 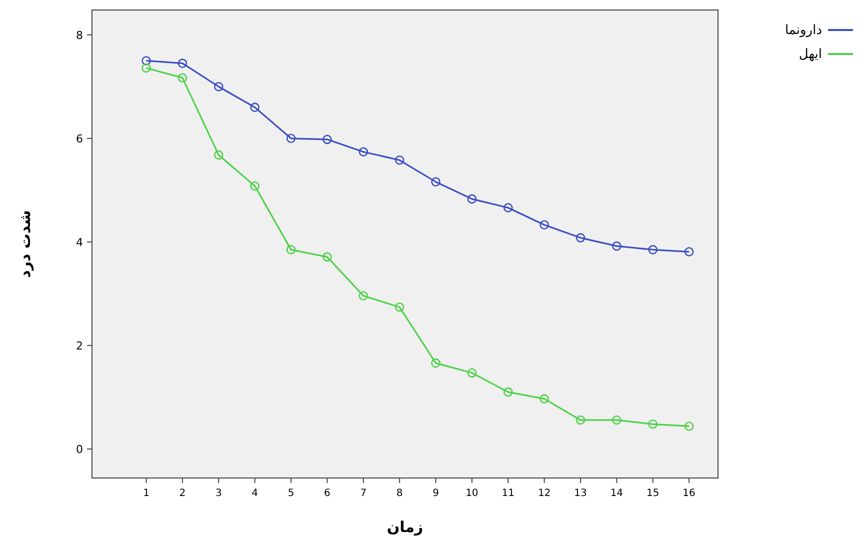 I want to click on x-tick-label: 13, so click(x=580, y=493).